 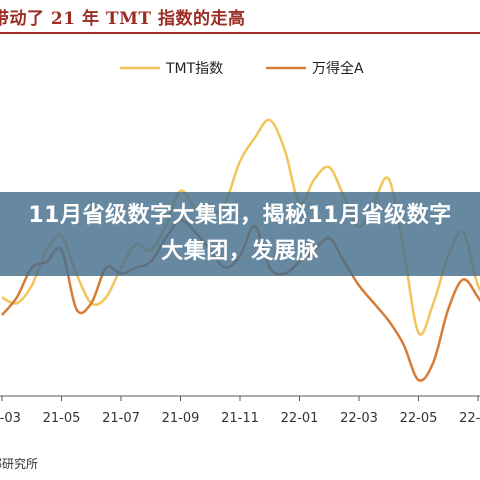 I want to click on x-tick-label: 22-07, so click(x=469, y=418).